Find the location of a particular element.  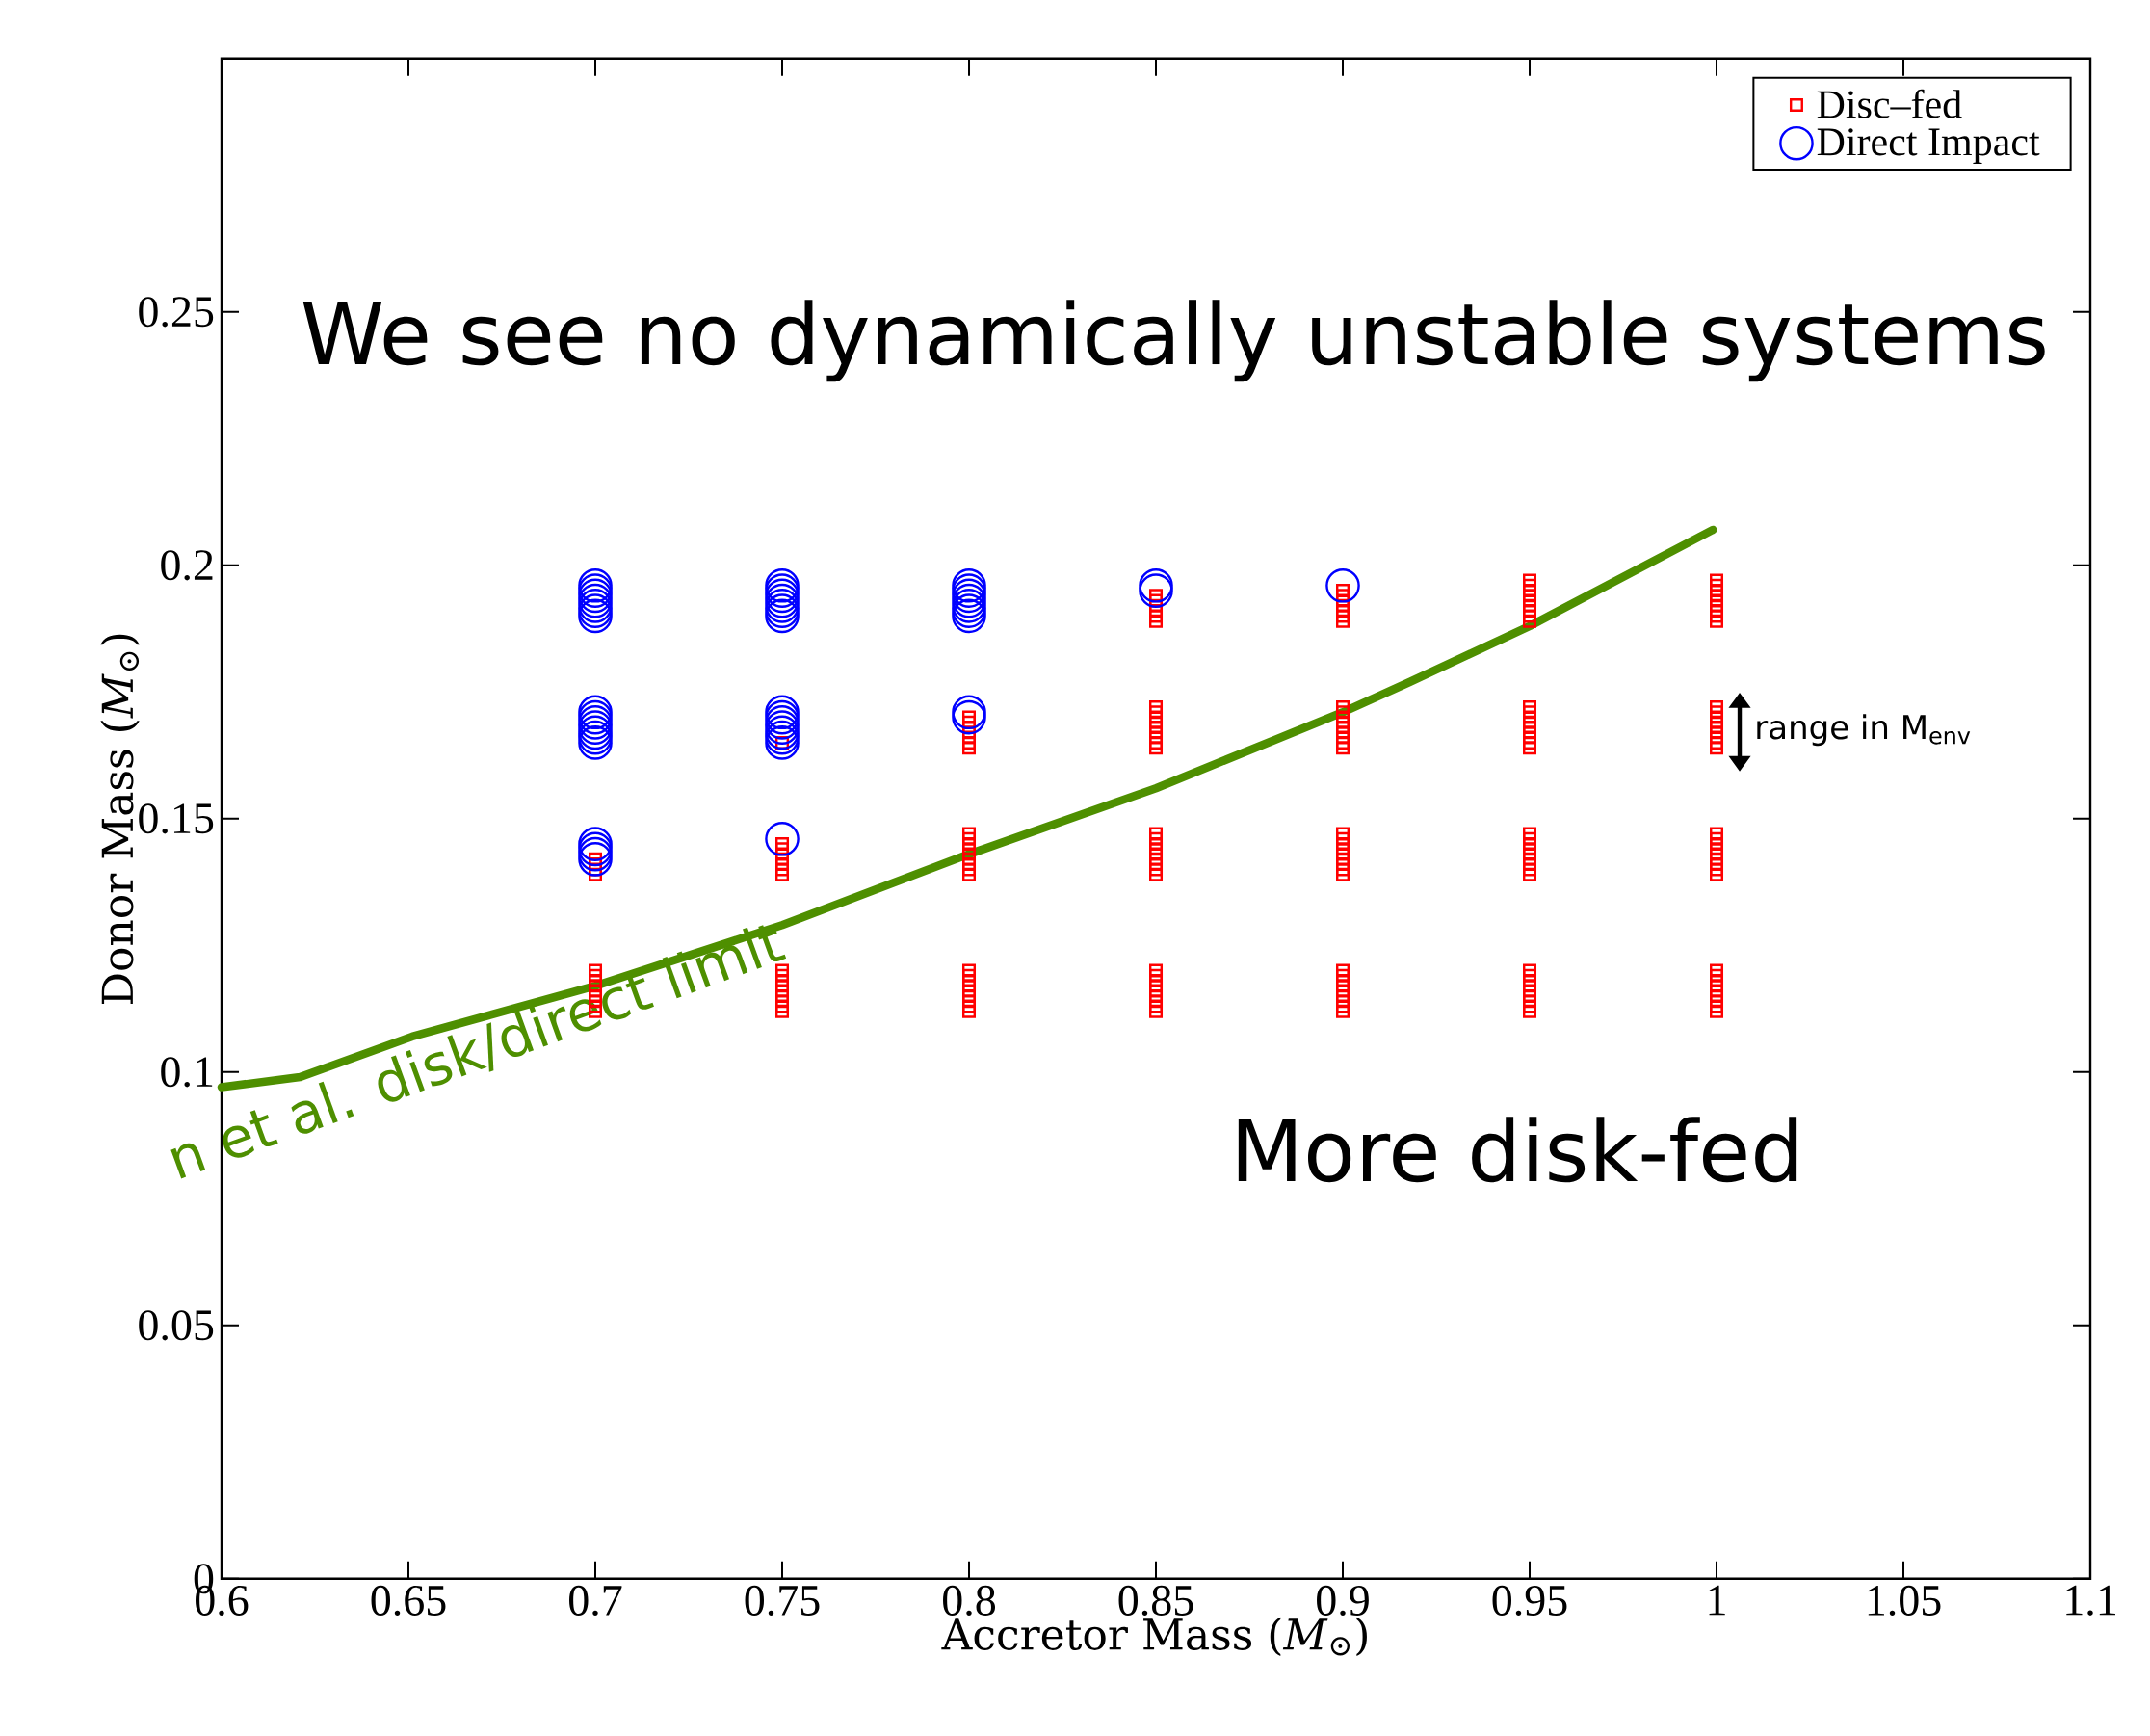

x-tick-label: 0.7 is located at coordinates (595, 1601).